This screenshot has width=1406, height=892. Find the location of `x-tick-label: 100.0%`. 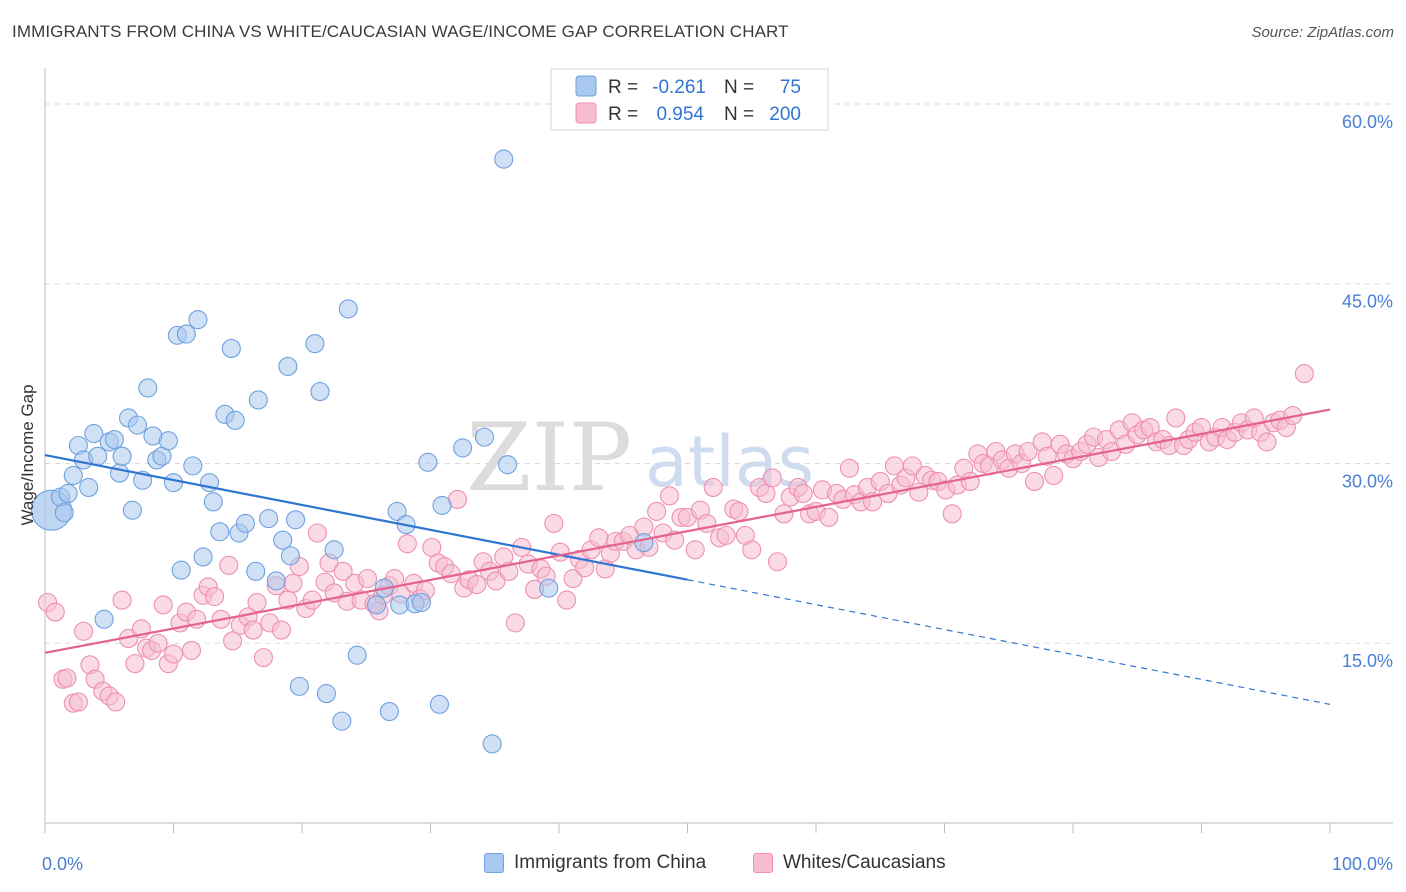

x-tick-label: 100.0% is located at coordinates (1362, 864).